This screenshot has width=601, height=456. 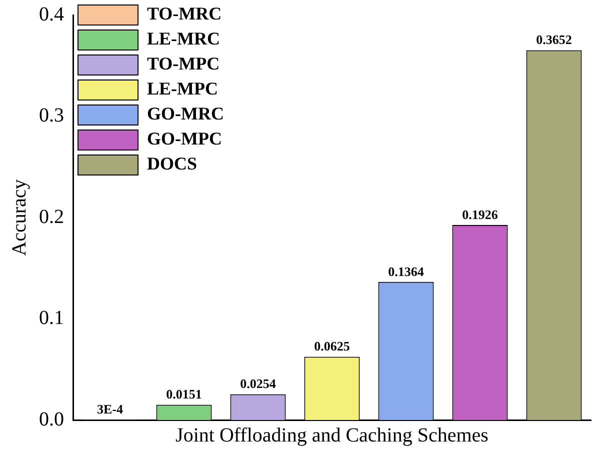 I want to click on y-axis-title: Accuracy, so click(x=19, y=217).